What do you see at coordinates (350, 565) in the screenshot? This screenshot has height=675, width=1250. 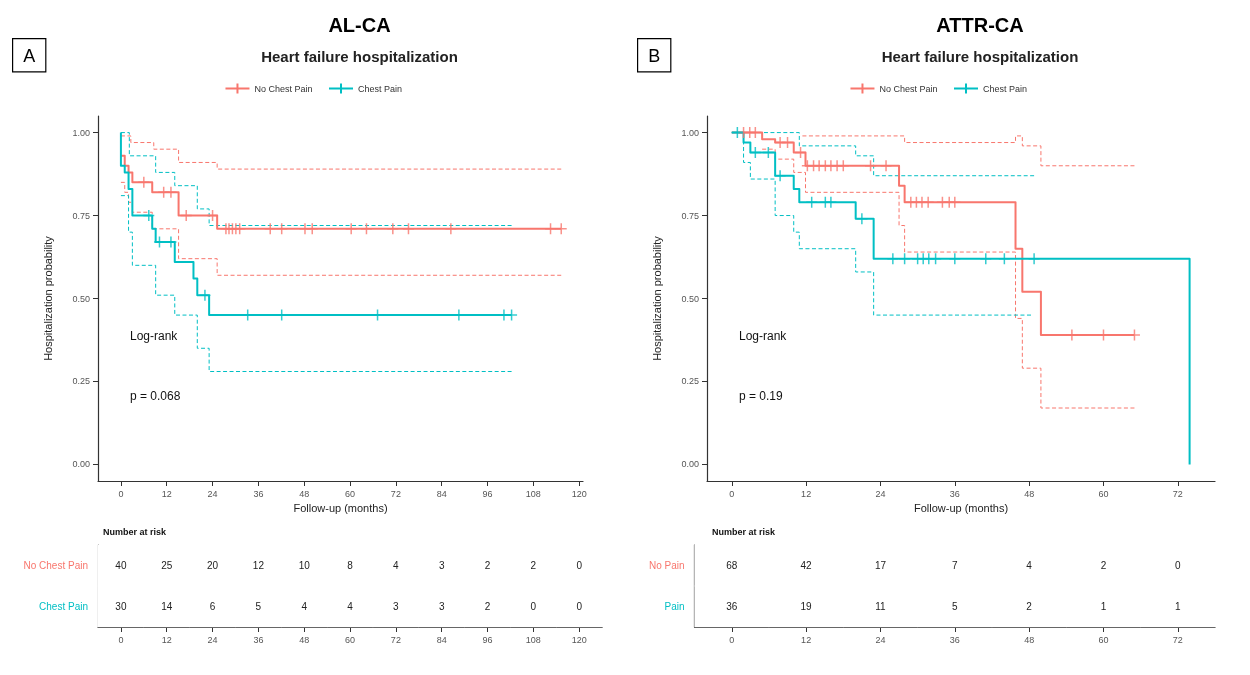 I see `data-label: 8` at bounding box center [350, 565].